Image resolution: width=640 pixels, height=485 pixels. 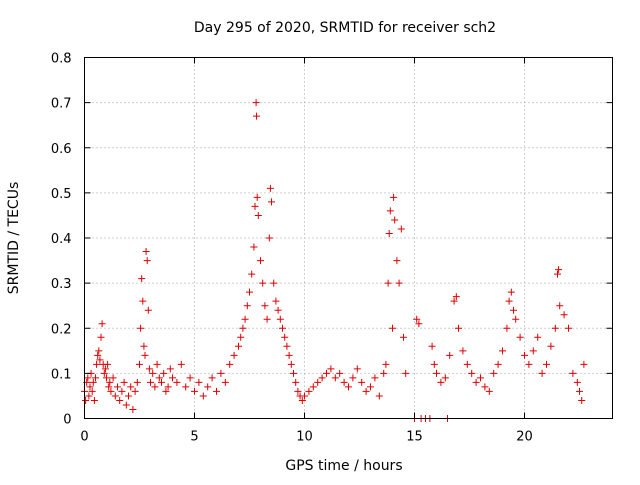 I want to click on x-axis-label: GPS time / hours, so click(x=343, y=466).